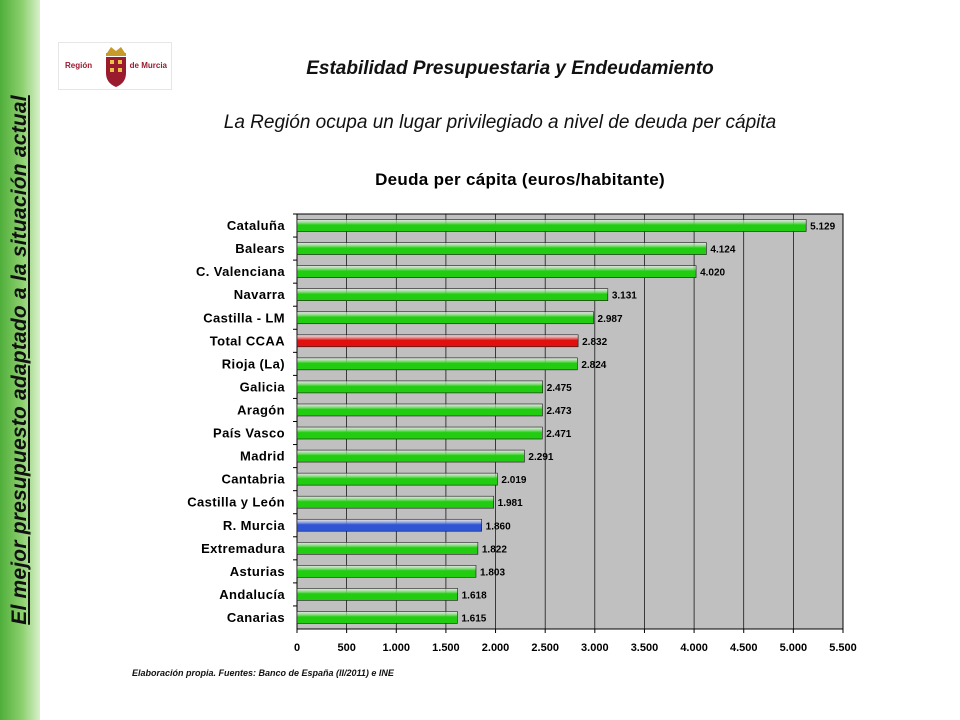  I want to click on category-label: Andalucía, so click(252, 594).